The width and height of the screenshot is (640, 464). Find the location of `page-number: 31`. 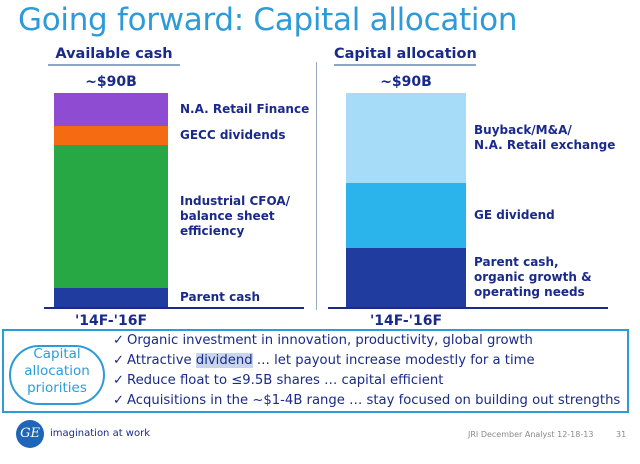

page-number: 31 is located at coordinates (621, 434).